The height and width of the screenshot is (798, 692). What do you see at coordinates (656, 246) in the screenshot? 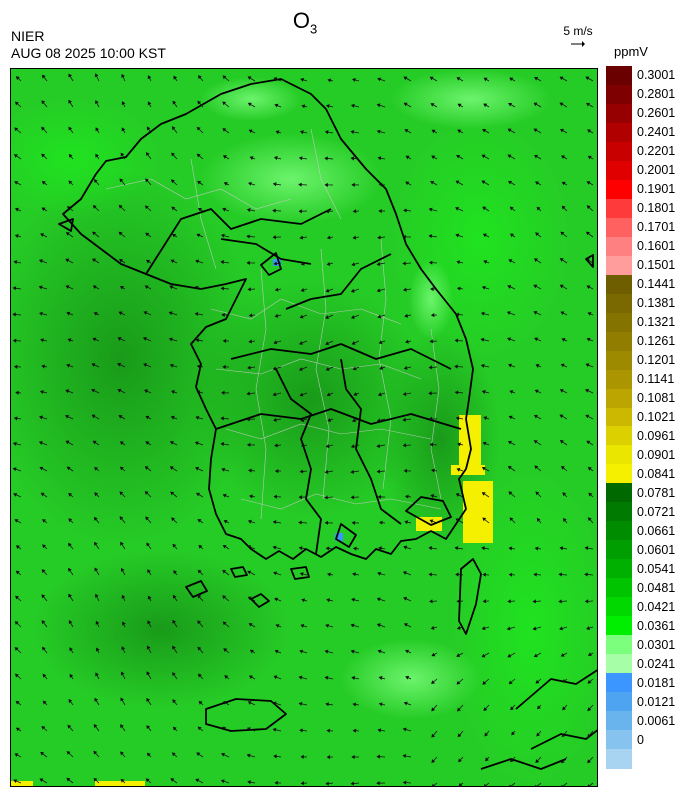
I see `colorbar-tick-label: 0.1601` at bounding box center [656, 246].